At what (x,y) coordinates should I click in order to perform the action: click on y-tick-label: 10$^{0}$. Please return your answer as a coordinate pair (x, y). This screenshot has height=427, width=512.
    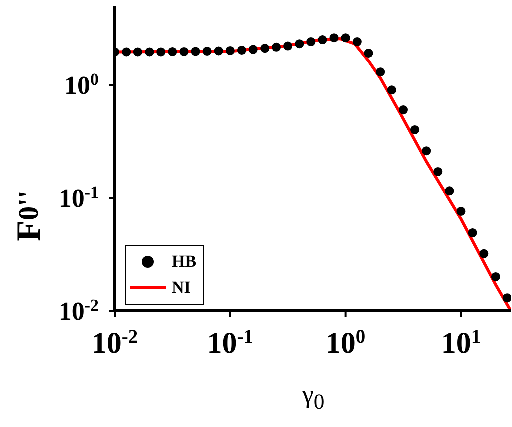
    Looking at the image, I should click on (81, 84).